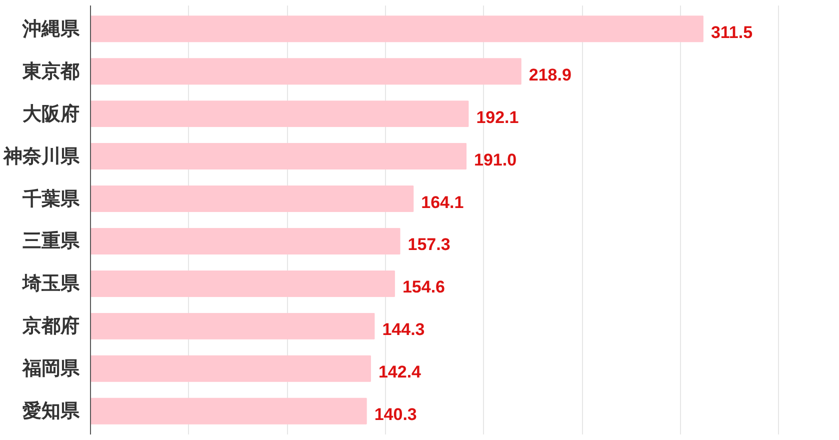  I want to click on y-tick-label: 愛知県, so click(51, 411).